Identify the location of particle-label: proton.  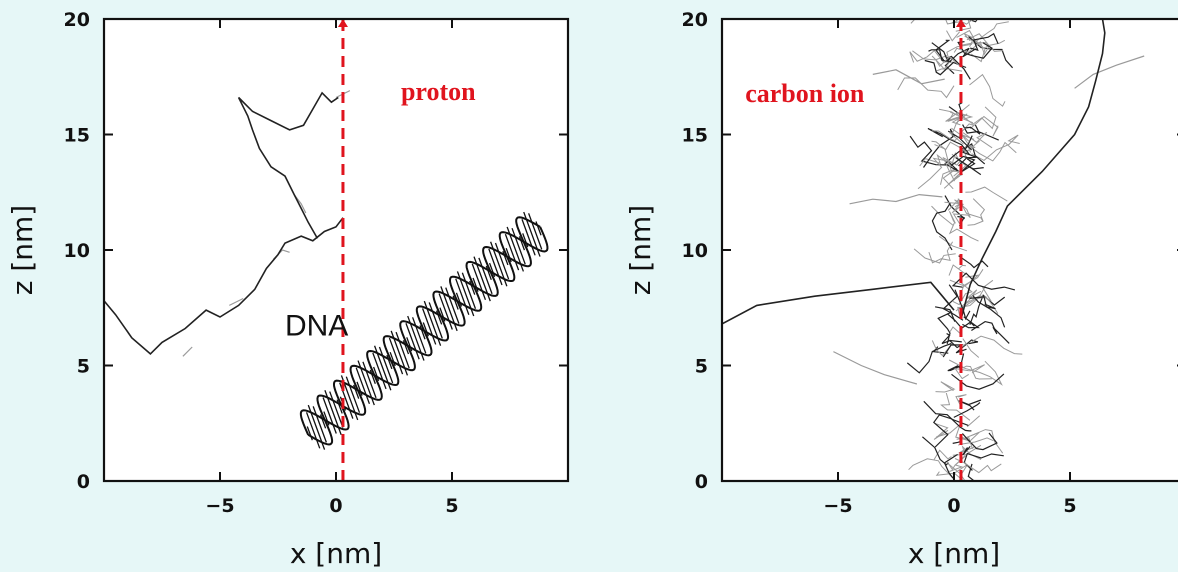
(438, 91).